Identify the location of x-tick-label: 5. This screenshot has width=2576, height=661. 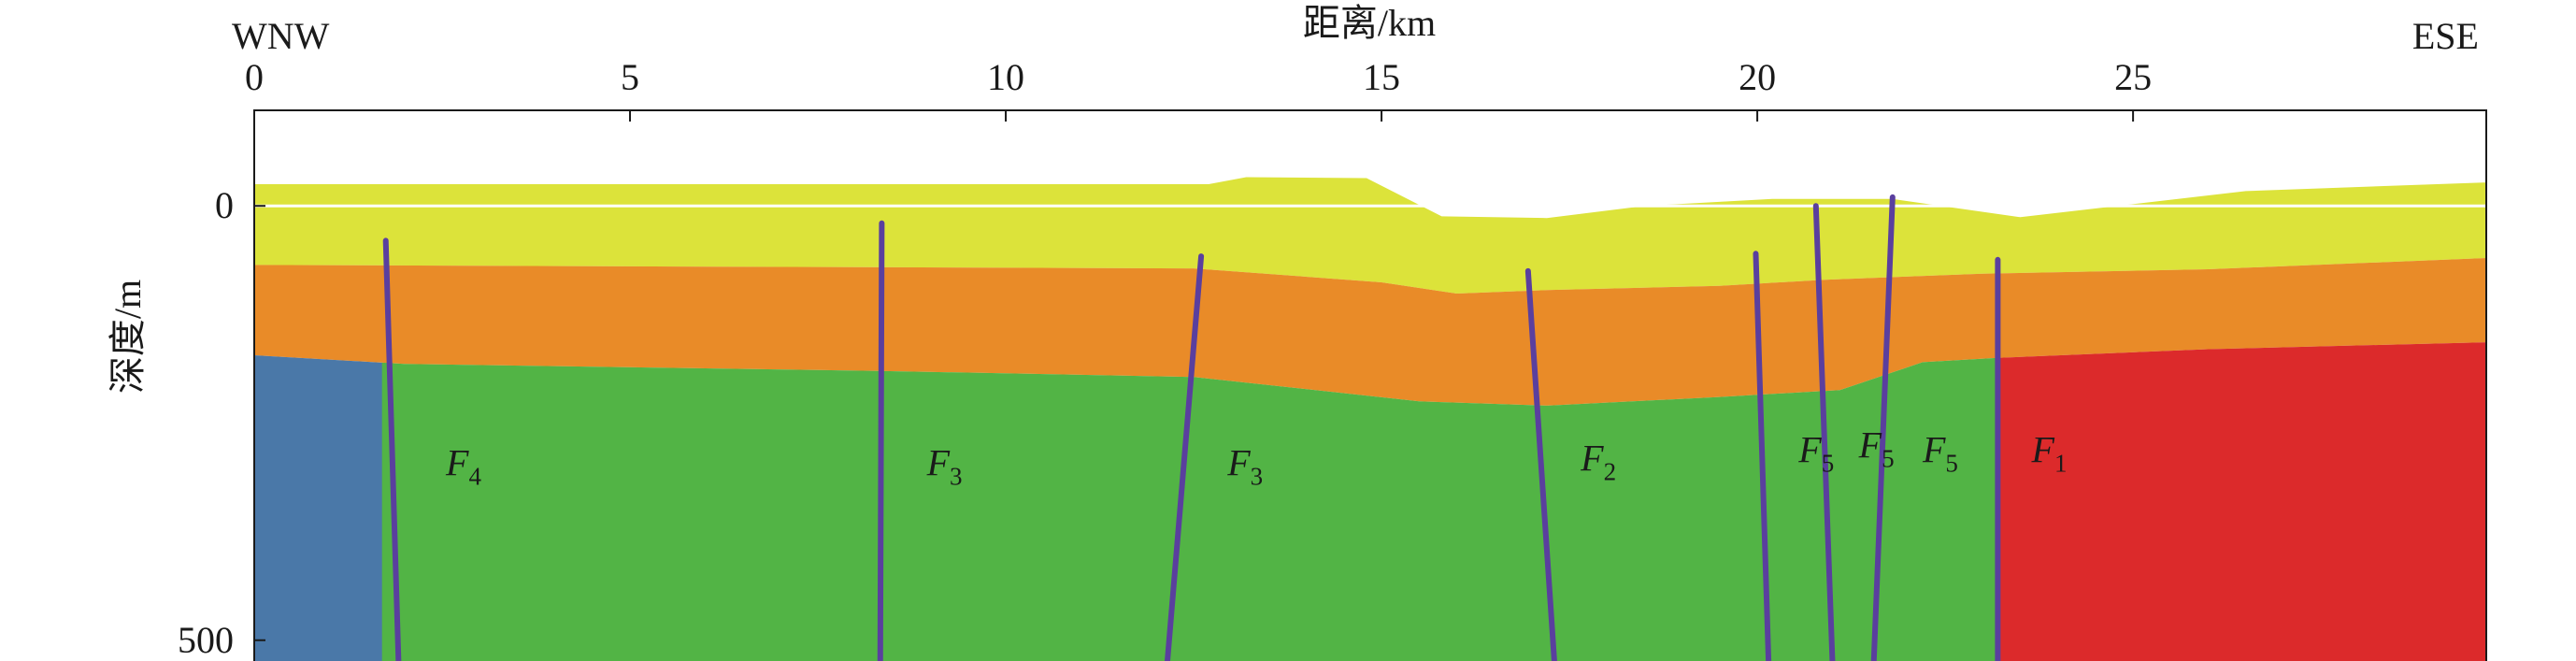
(630, 77).